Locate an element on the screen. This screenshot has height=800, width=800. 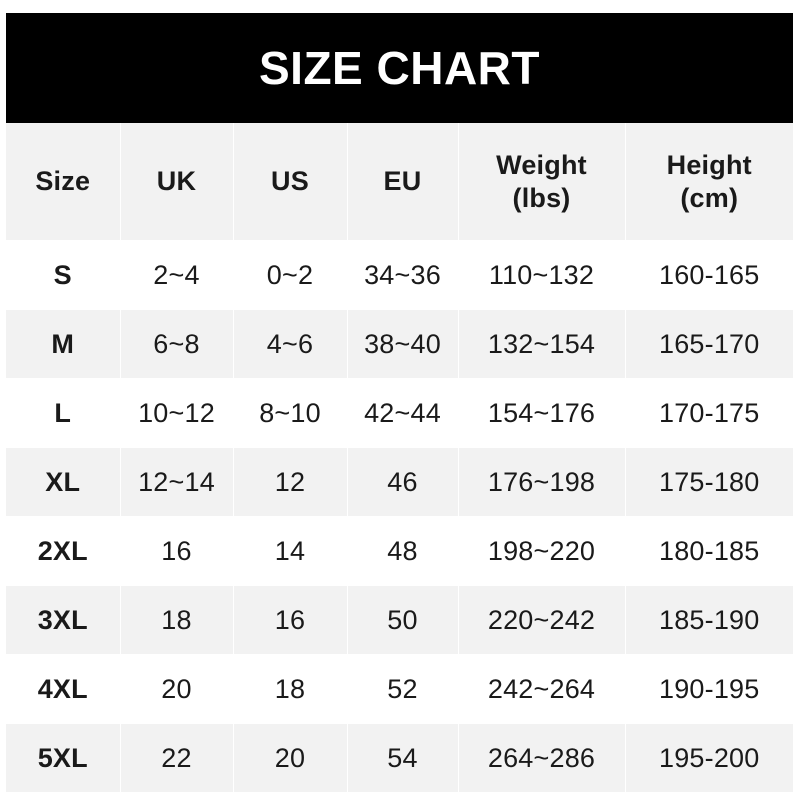
cell-size: L is located at coordinates (63, 413).